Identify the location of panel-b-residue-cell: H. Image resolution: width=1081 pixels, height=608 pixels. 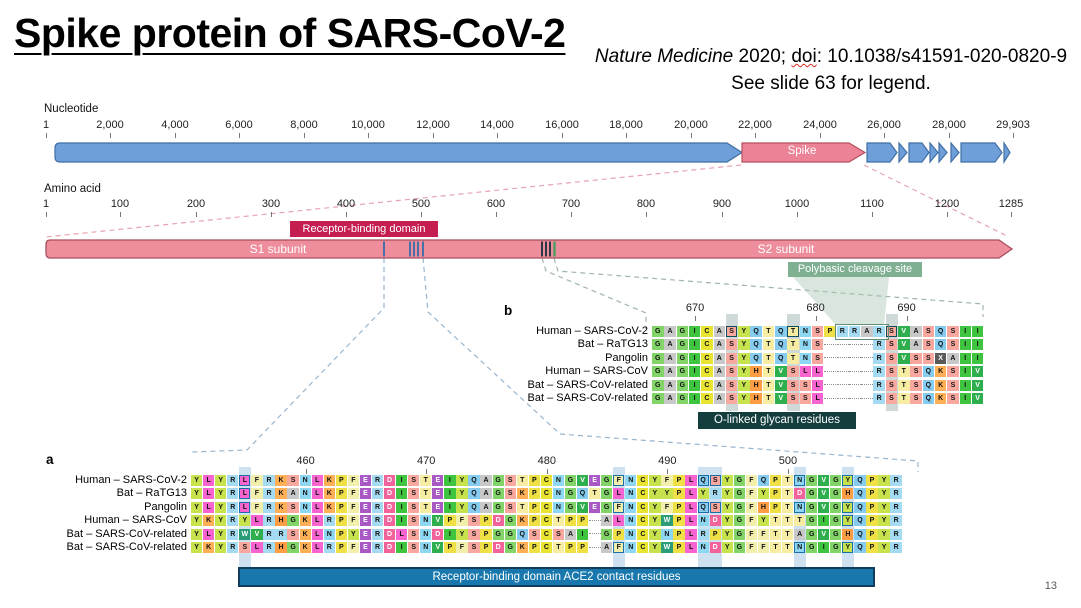
(756, 385).